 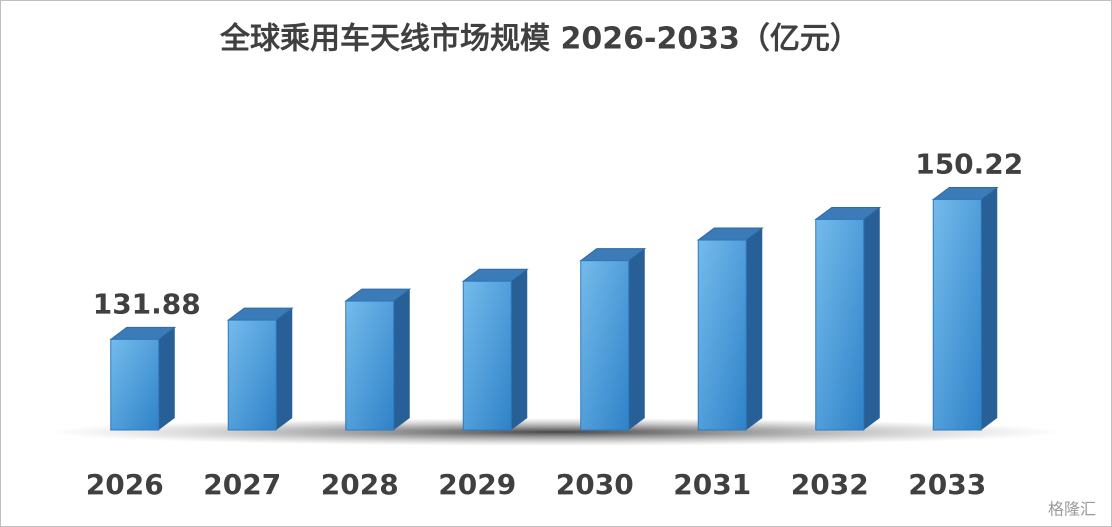 I want to click on x-tick-label: 2028, so click(x=360, y=484).